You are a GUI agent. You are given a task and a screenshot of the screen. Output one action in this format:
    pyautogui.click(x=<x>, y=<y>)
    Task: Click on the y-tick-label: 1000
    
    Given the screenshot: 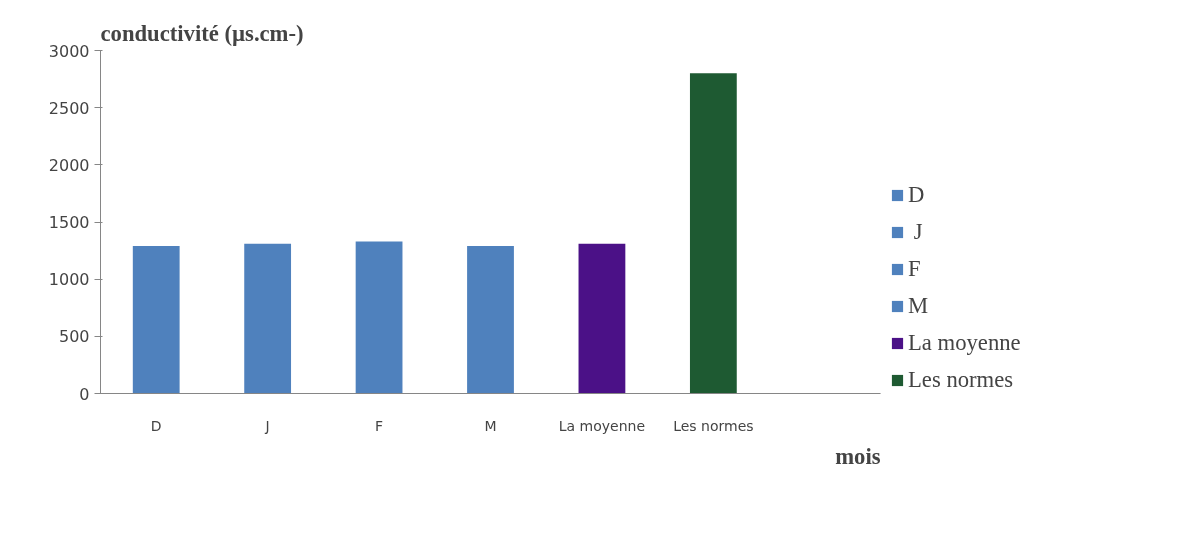 What is the action you would take?
    pyautogui.click(x=69, y=280)
    